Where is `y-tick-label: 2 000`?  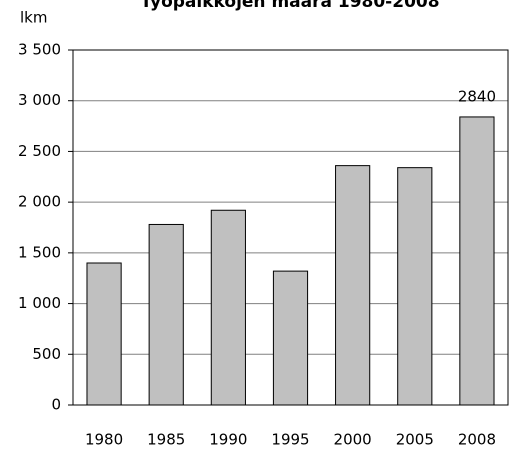
y-tick-label: 2 000 is located at coordinates (39, 202).